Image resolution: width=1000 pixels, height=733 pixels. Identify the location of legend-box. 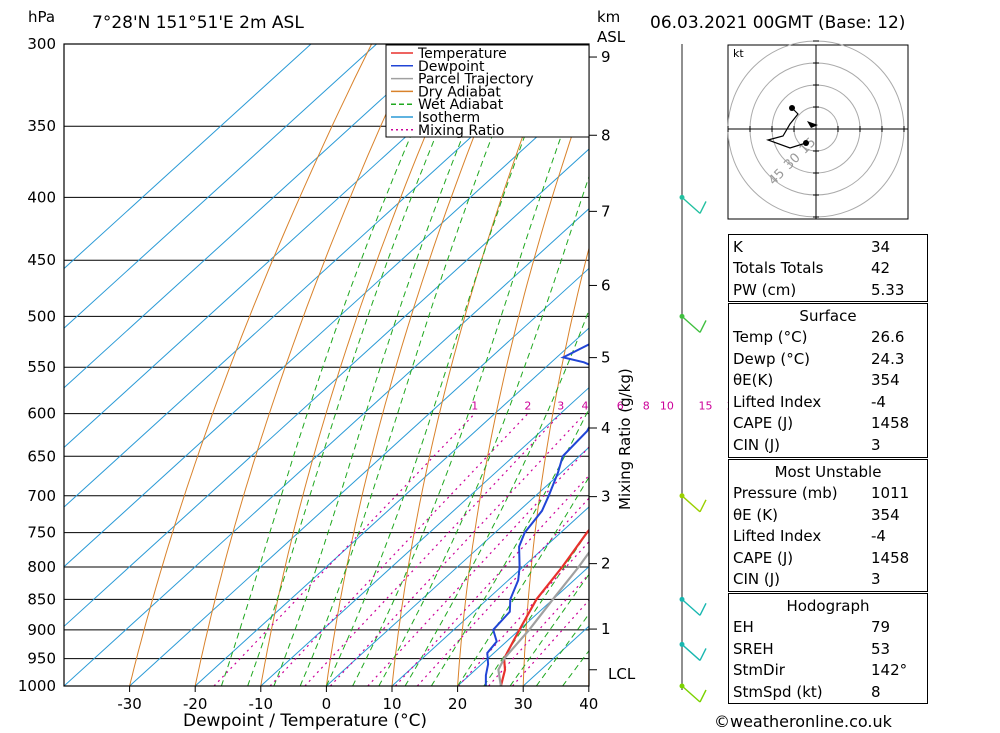
(487, 91).